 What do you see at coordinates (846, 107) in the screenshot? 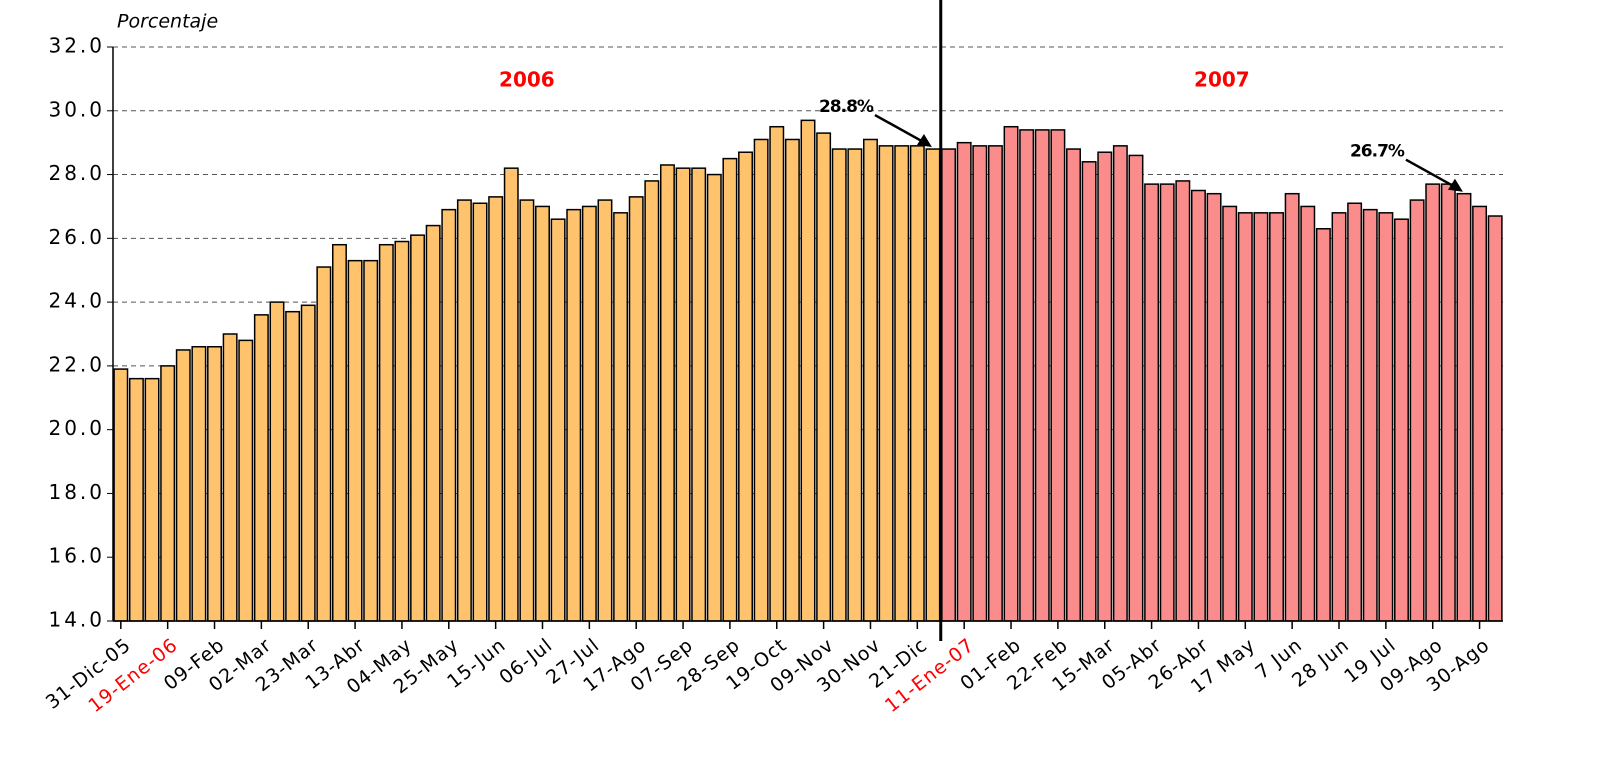
I see `value-label: 28.8%` at bounding box center [846, 107].